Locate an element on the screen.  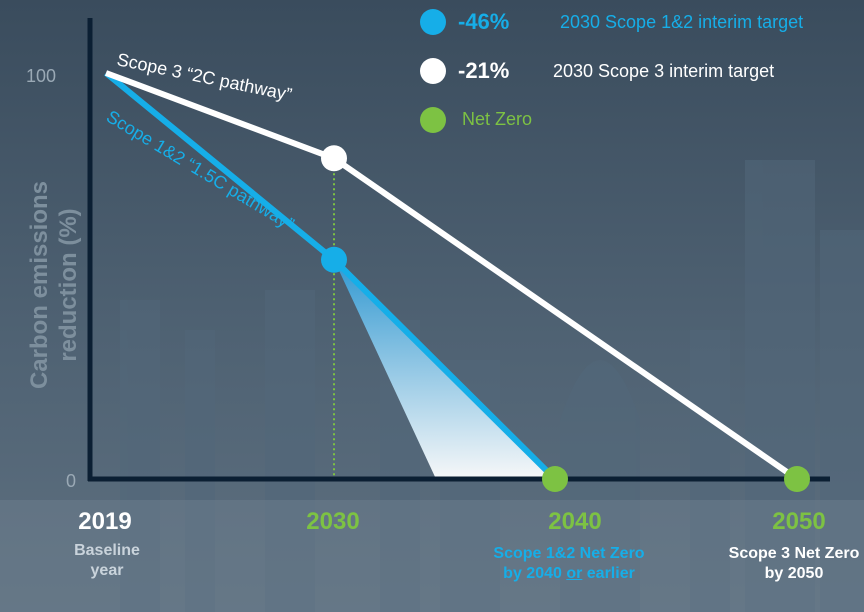
x-label-2050: 2050 is located at coordinates (799, 521).